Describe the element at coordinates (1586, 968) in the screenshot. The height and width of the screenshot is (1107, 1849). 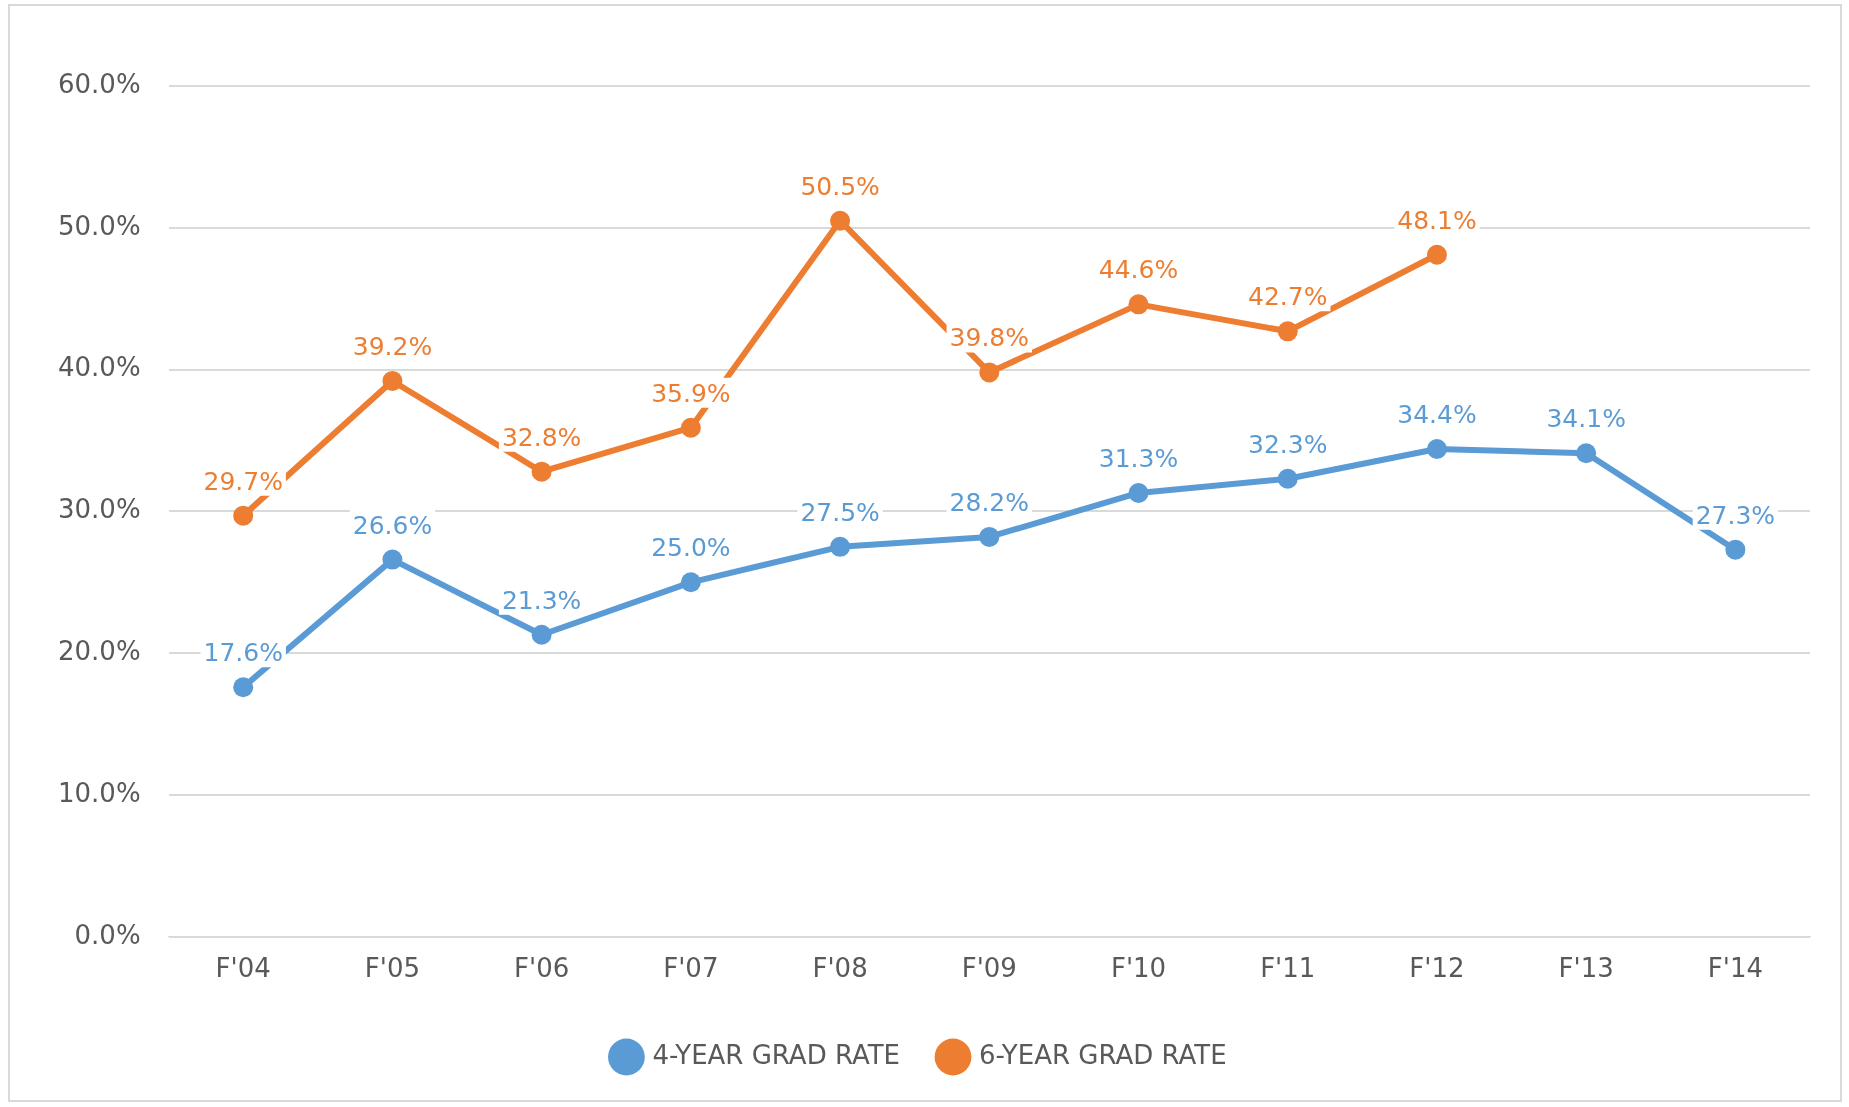
I see `x-tick-label: F'13` at that location.